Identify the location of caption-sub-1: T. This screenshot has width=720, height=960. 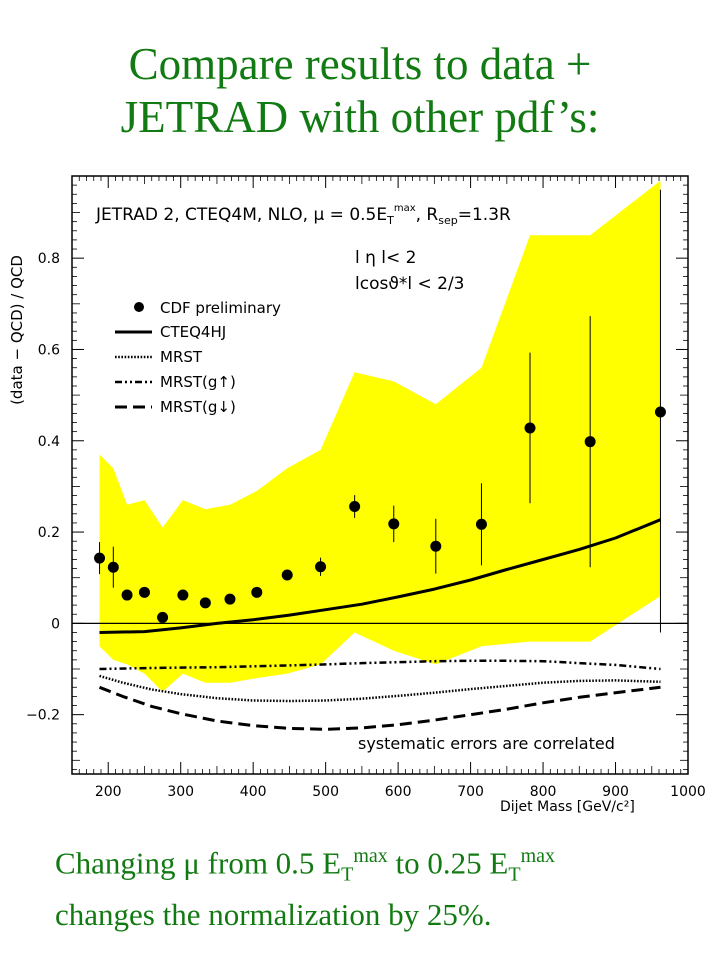
(347, 874).